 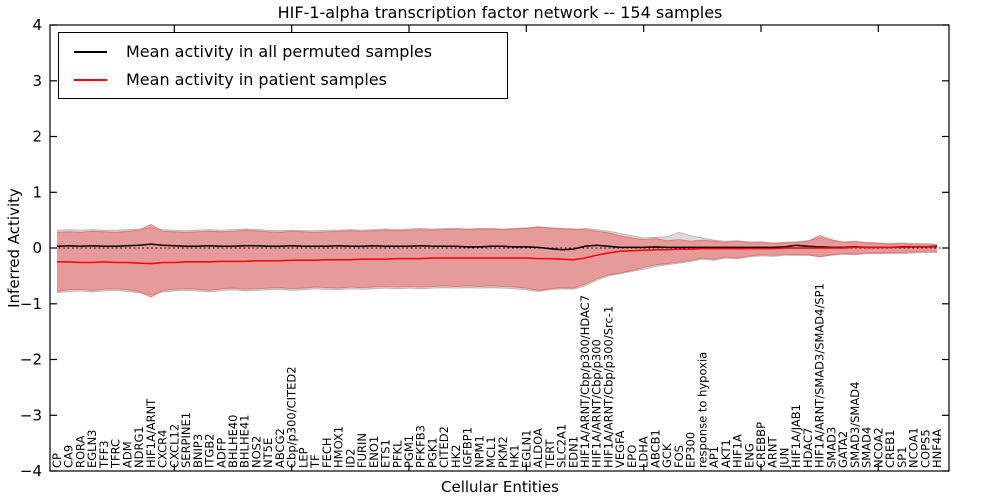 What do you see at coordinates (620, 449) in the screenshot?
I see `entity-label: VEGFA` at bounding box center [620, 449].